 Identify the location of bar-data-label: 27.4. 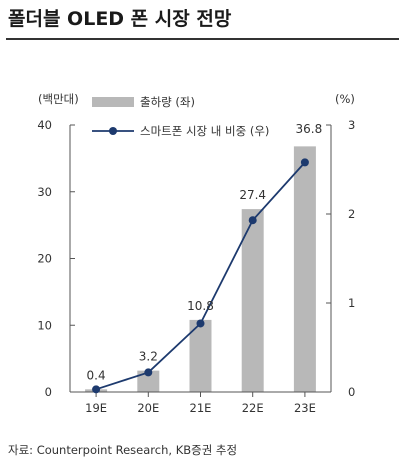
(252, 195).